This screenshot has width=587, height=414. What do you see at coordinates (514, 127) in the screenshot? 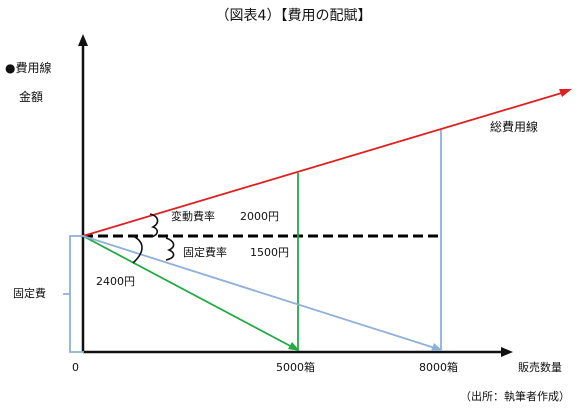
I see `total-cost-label: 総費用線` at bounding box center [514, 127].